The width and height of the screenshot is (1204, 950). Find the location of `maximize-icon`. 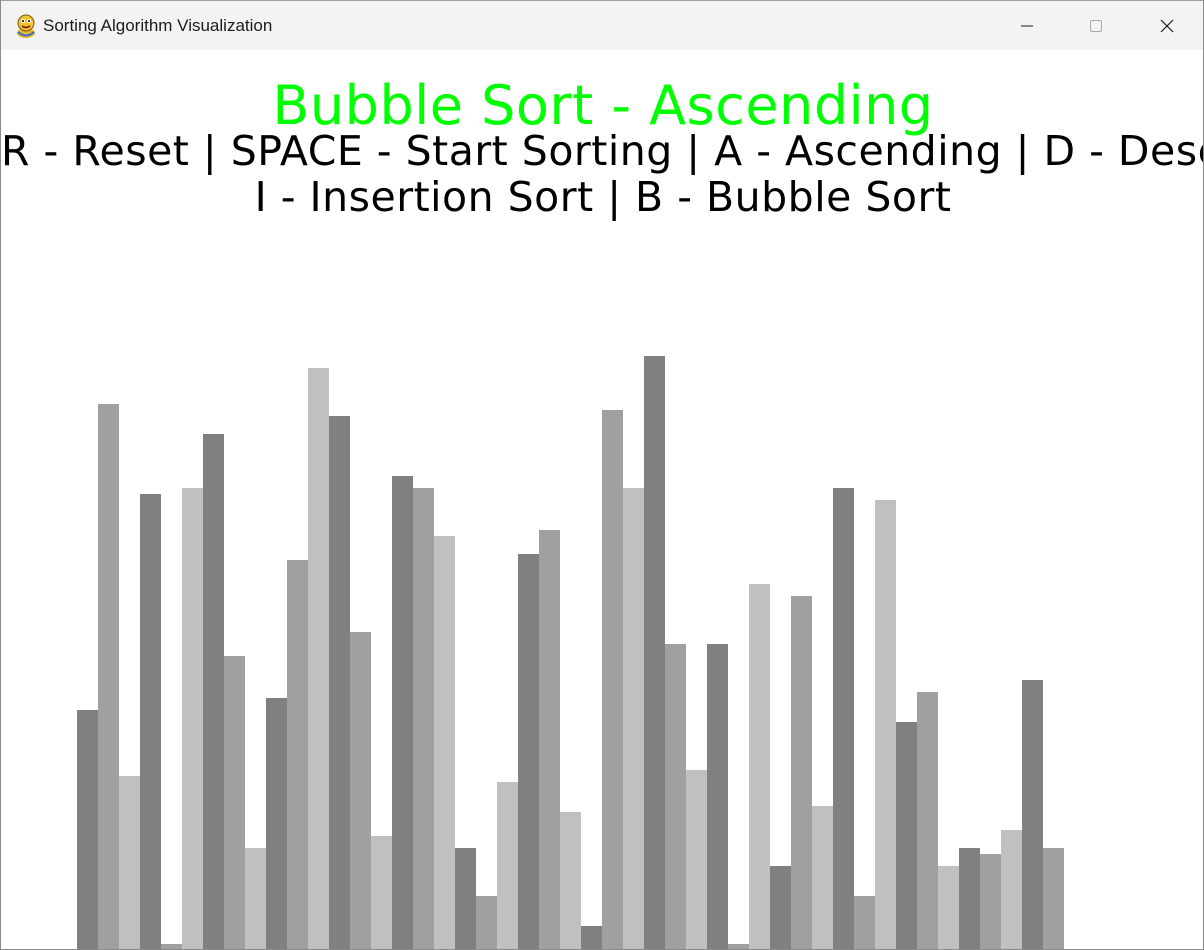

maximize-icon is located at coordinates (1096, 26).